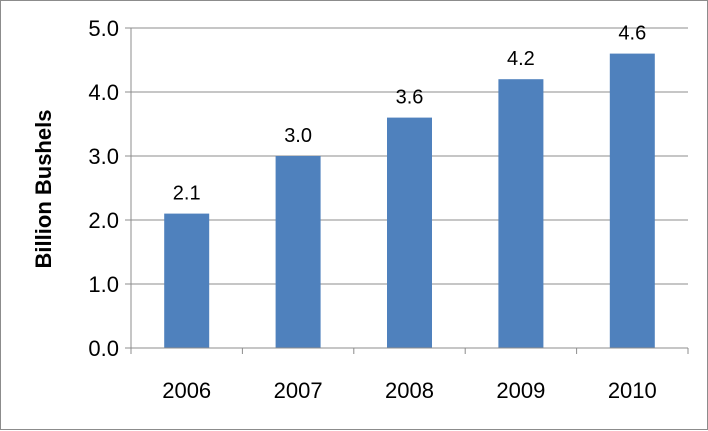  I want to click on y-tick-label: 5.0, so click(103, 28).